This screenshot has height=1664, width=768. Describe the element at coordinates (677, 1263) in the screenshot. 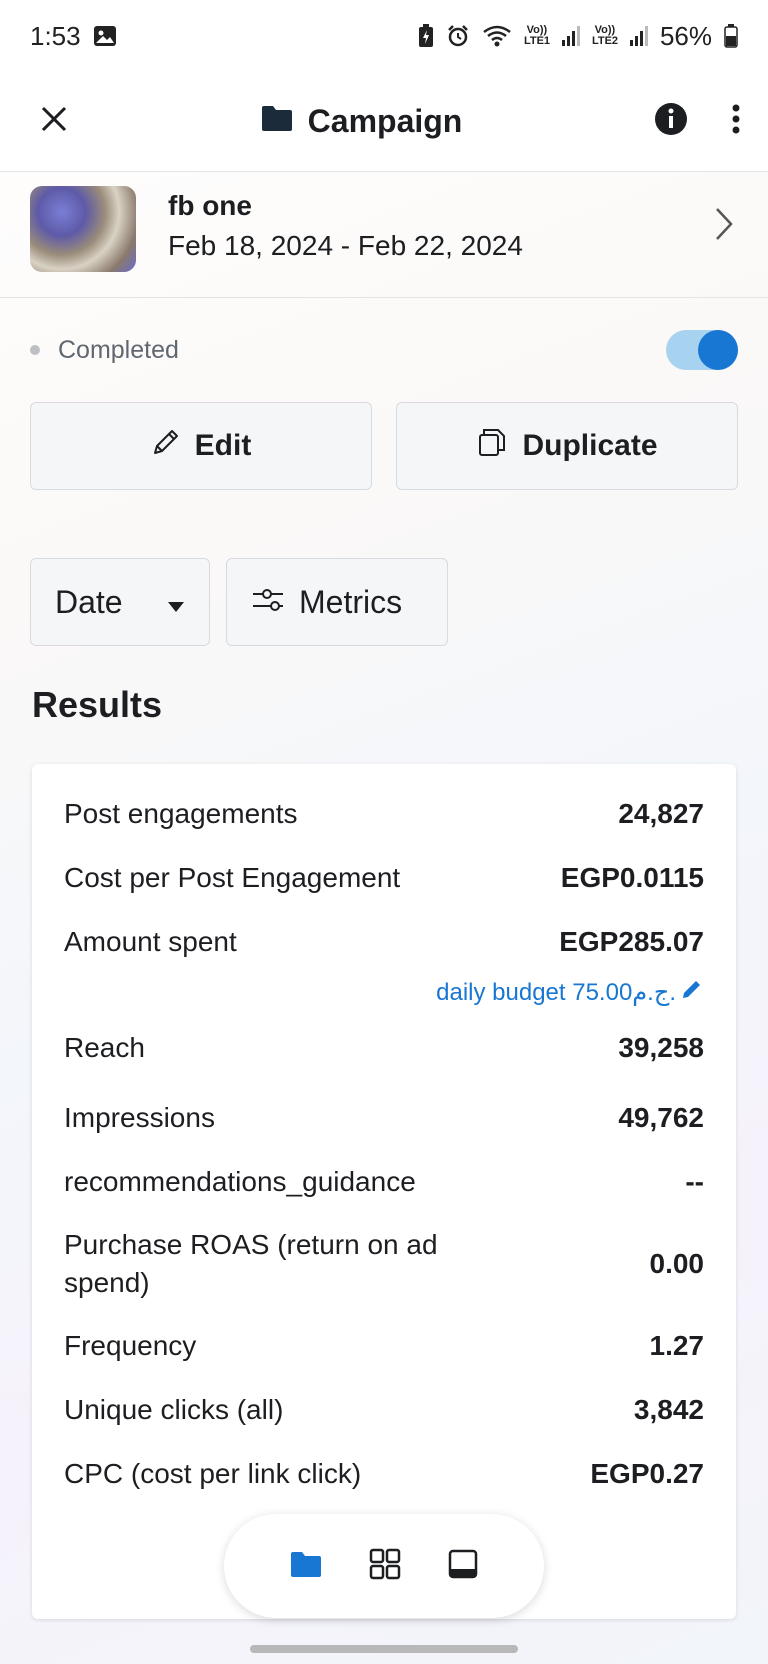

I see `metric-value: 0.00` at that location.